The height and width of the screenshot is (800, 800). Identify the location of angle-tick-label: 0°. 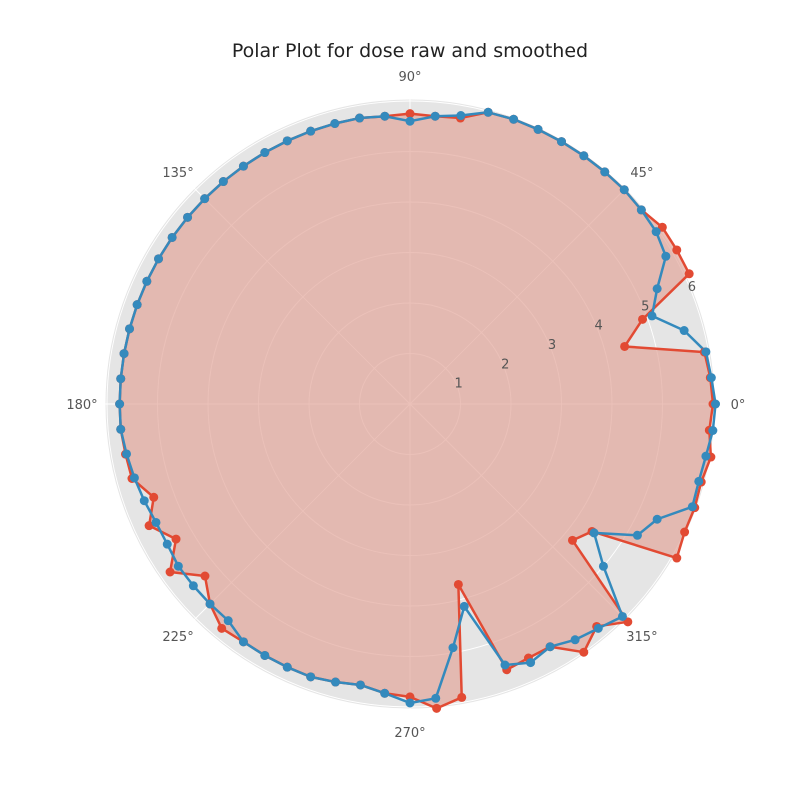
(738, 405).